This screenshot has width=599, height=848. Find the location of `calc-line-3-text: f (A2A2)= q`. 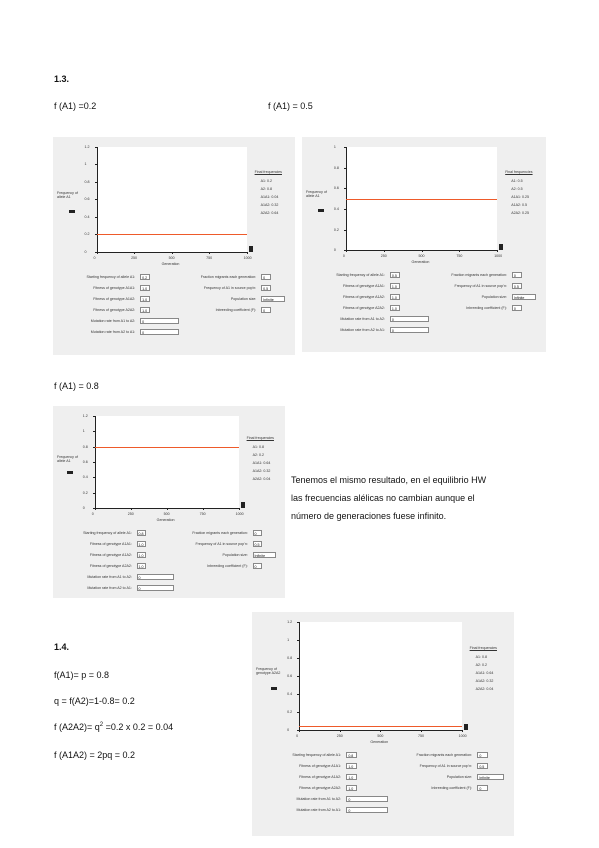

calc-line-3-text: f (A2A2)= q is located at coordinates (77, 727).